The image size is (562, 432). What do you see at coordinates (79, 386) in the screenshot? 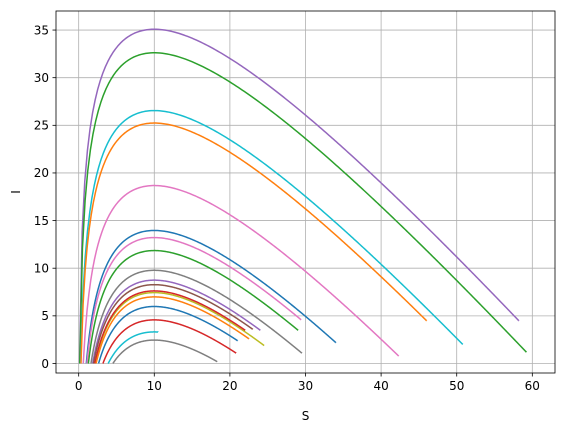
I see `x-tick-label: 0` at bounding box center [79, 386].